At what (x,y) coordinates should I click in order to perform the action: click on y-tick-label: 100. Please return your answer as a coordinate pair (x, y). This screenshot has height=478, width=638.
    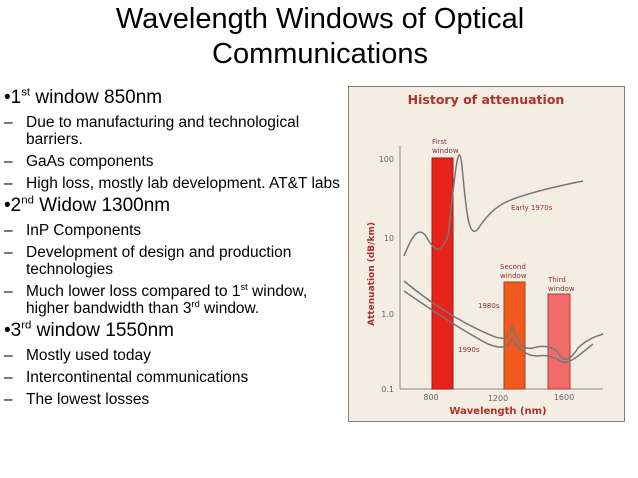
    Looking at the image, I should click on (386, 159).